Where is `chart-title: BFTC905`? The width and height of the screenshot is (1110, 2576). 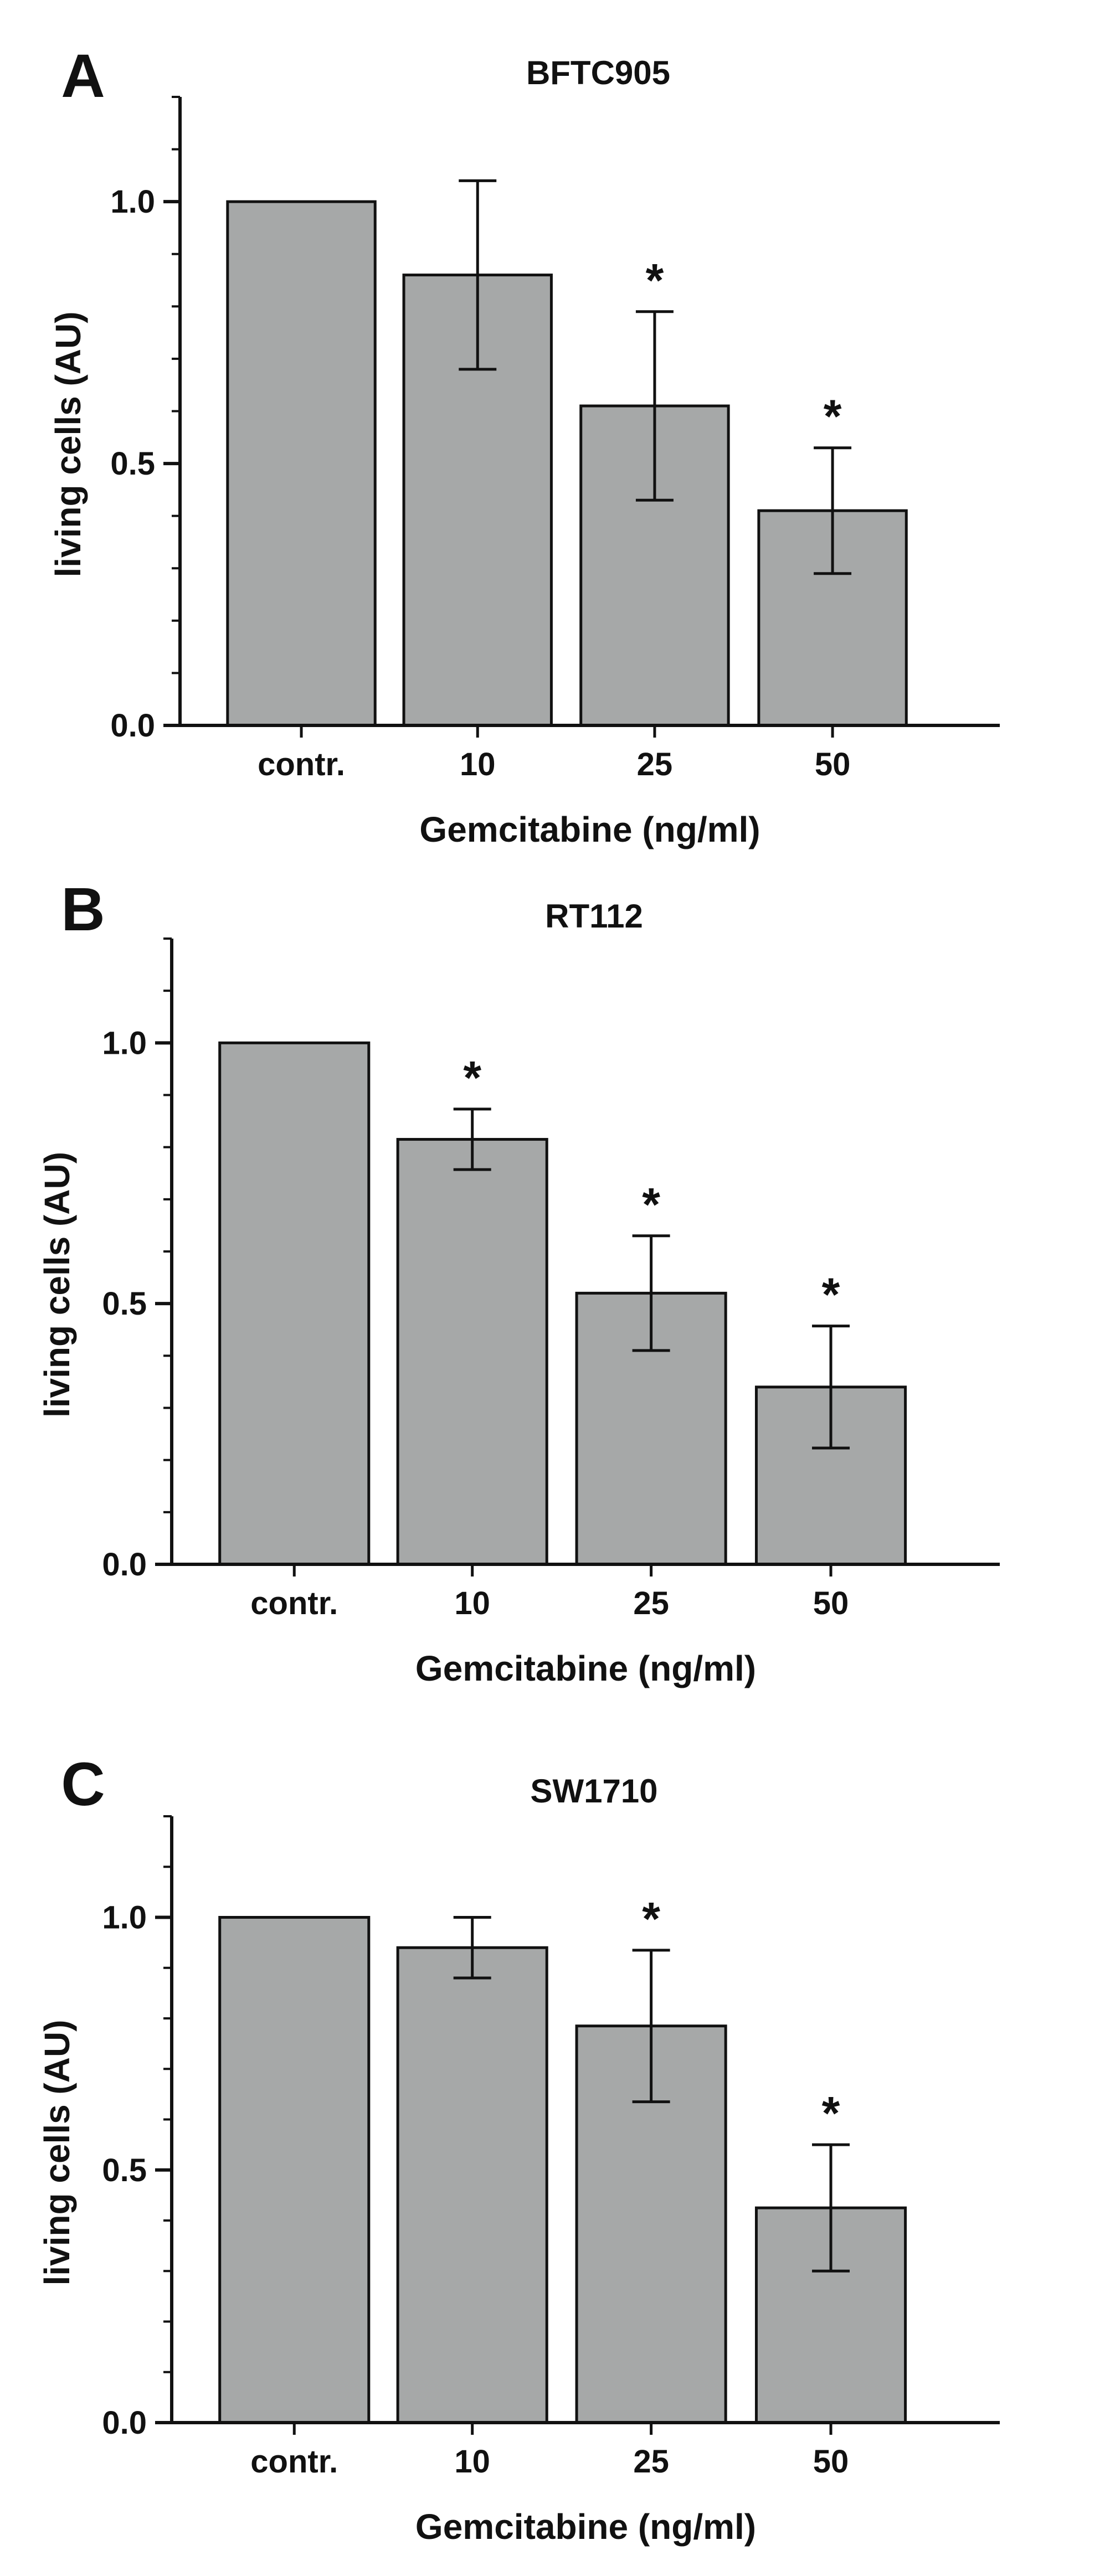 chart-title: BFTC905 is located at coordinates (598, 72).